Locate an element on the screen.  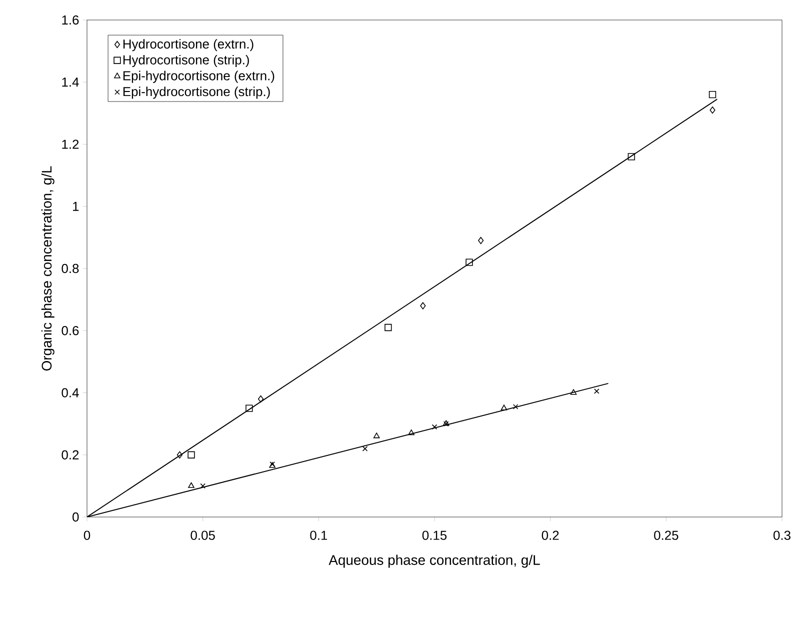
y-tick-label: 0.2 is located at coordinates (70, 455).